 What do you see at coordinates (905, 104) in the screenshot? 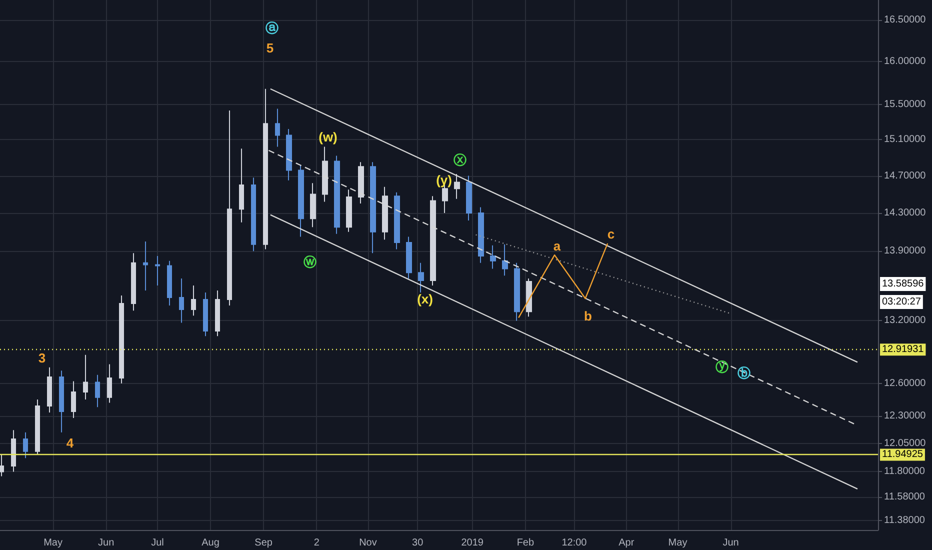
I see `y-tick-label: 15.50000` at bounding box center [905, 104].